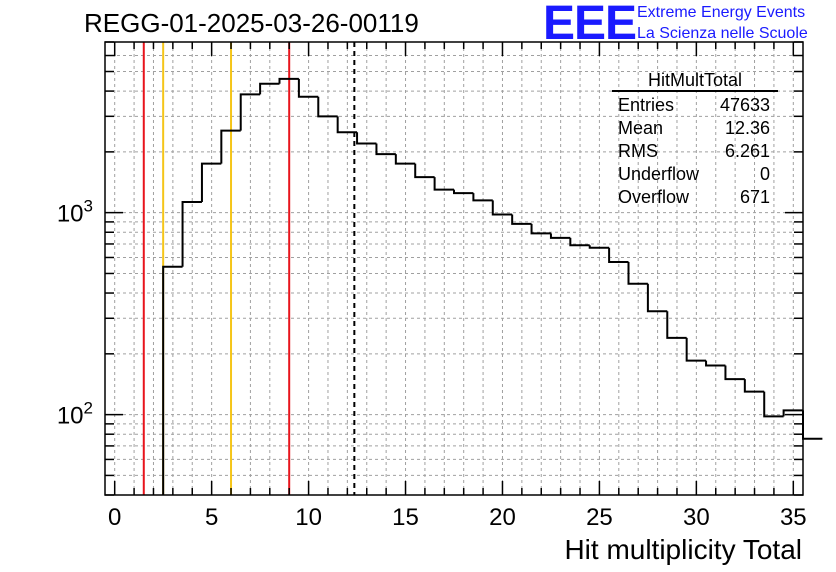 The width and height of the screenshot is (836, 572). I want to click on stats-row-rms: RMS 6.261, so click(695, 151).